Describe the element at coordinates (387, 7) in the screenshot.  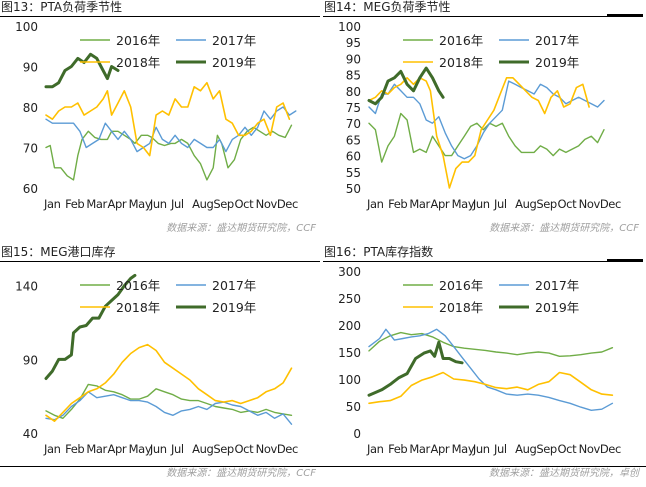
I see `chart-title: 图14：MEG负荷季节性` at that location.